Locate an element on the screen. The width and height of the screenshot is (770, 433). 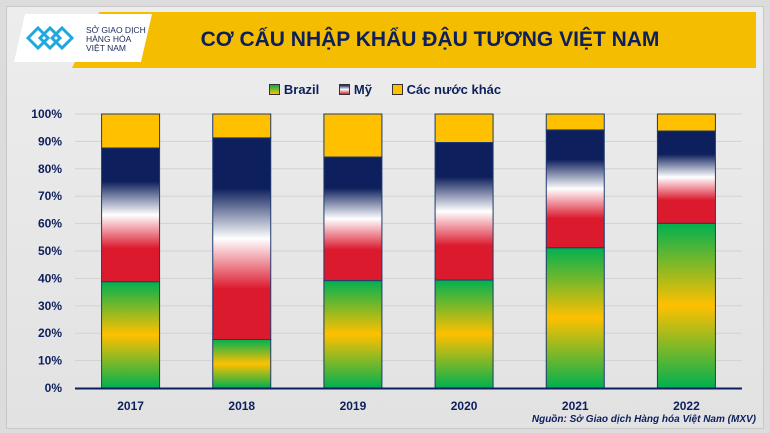
bar-segment-brazil-2021 is located at coordinates (575, 318).